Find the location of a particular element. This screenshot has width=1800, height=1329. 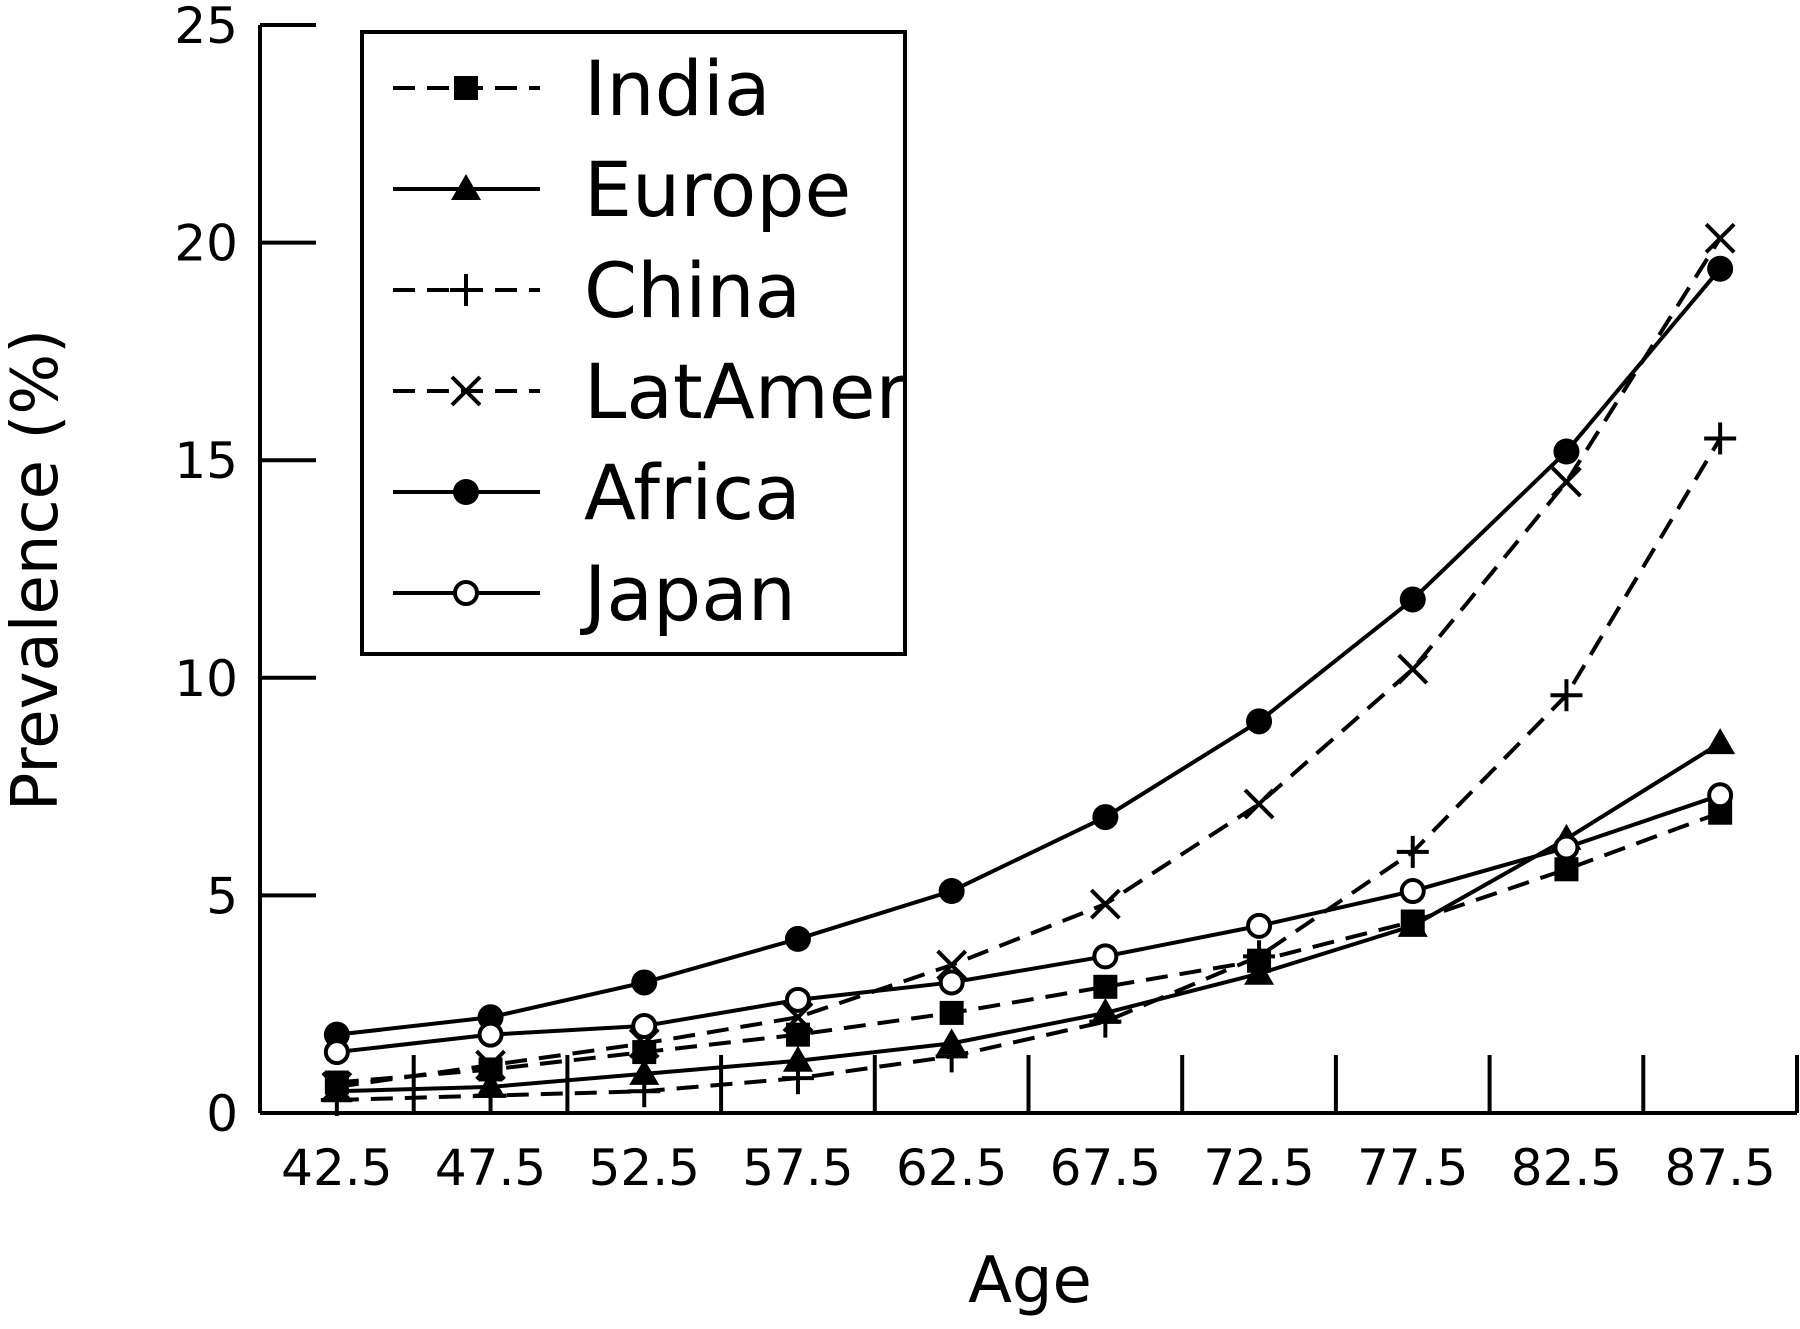

legend-label-china: China is located at coordinates (692, 290).